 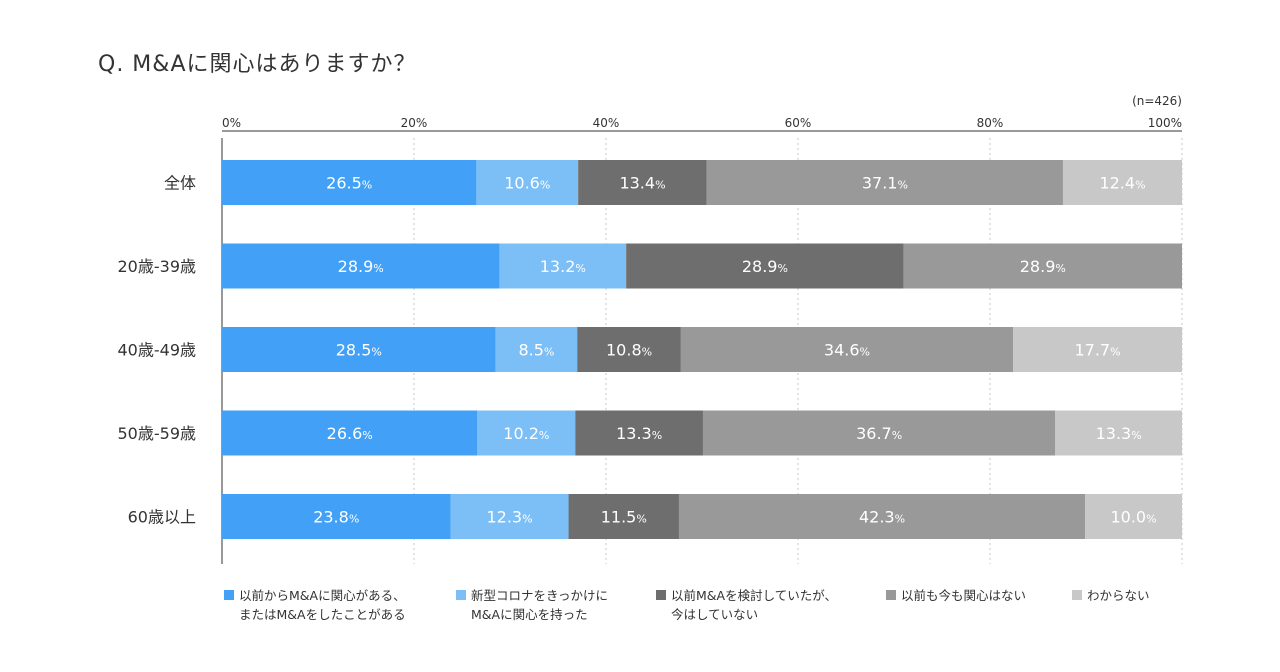 I want to click on category-label: 60歳以上, so click(x=162, y=517).